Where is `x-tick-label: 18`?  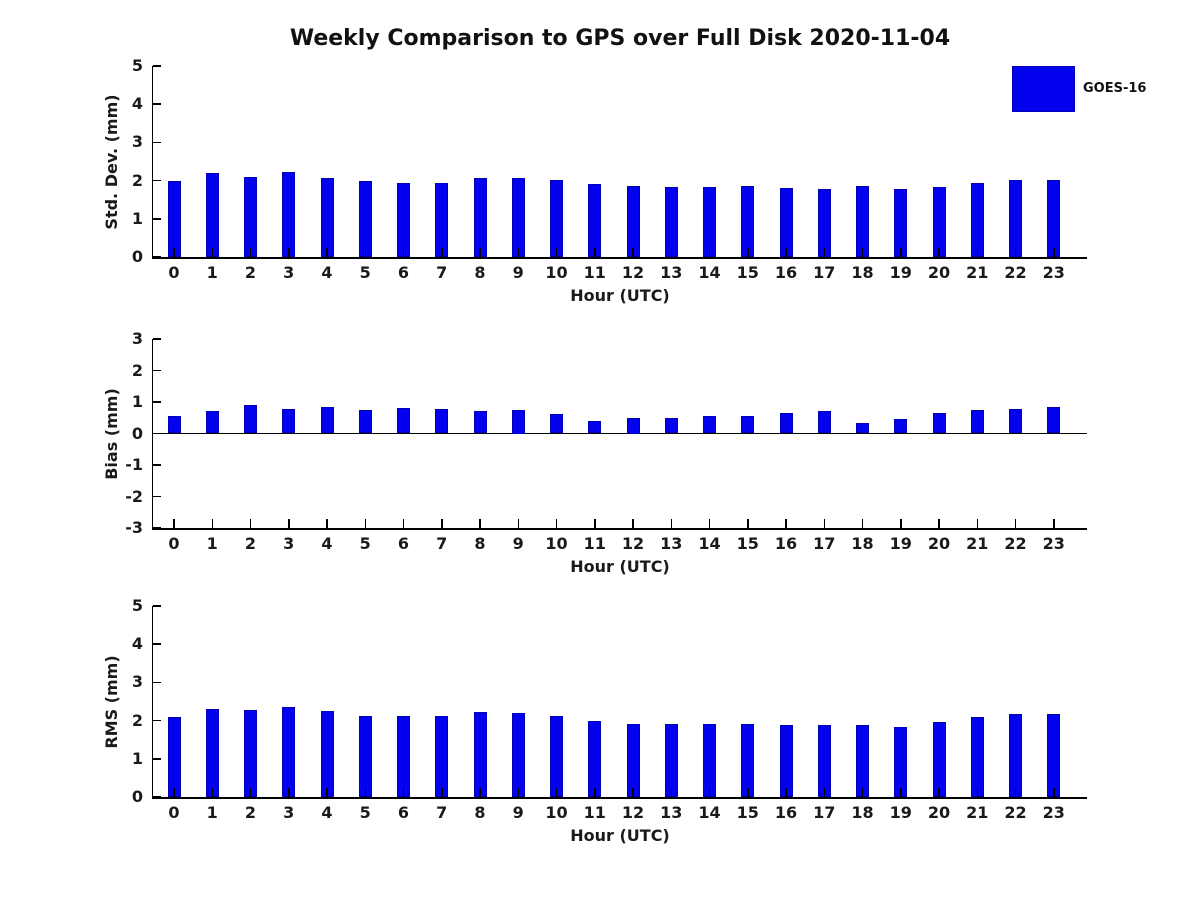
x-tick-label: 18 is located at coordinates (862, 543).